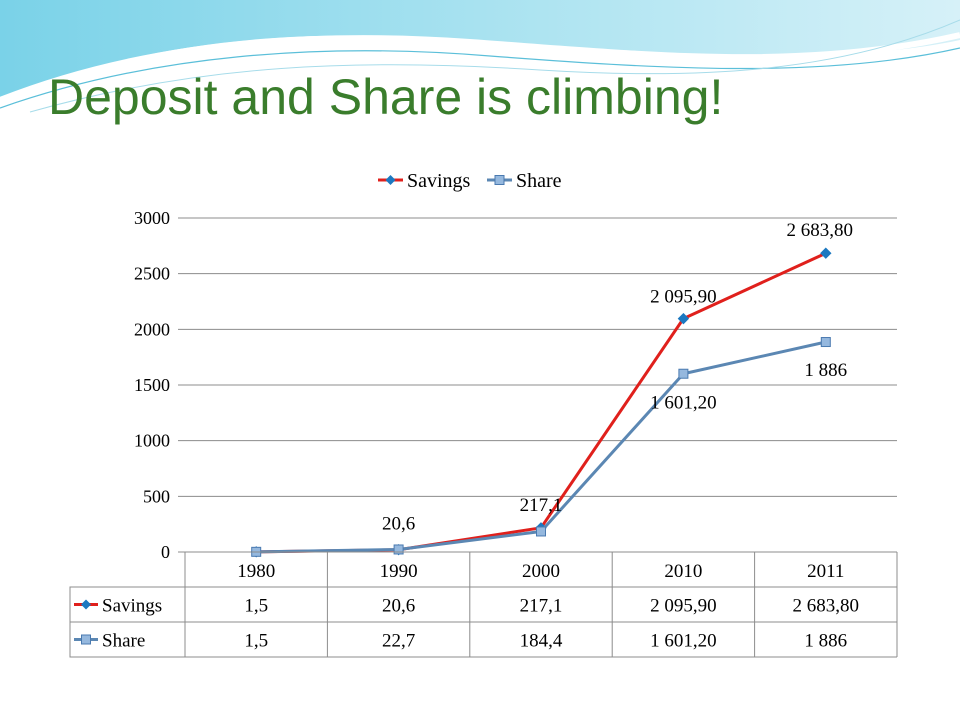 The width and height of the screenshot is (960, 720). Describe the element at coordinates (386, 97) in the screenshot. I see `slide-title: Deposit and Share is climbing!` at that location.